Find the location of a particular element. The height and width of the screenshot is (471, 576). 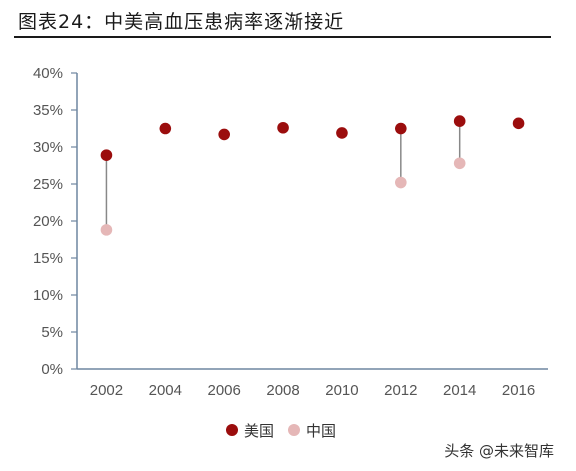

y-tick-label: 25% is located at coordinates (48, 184).